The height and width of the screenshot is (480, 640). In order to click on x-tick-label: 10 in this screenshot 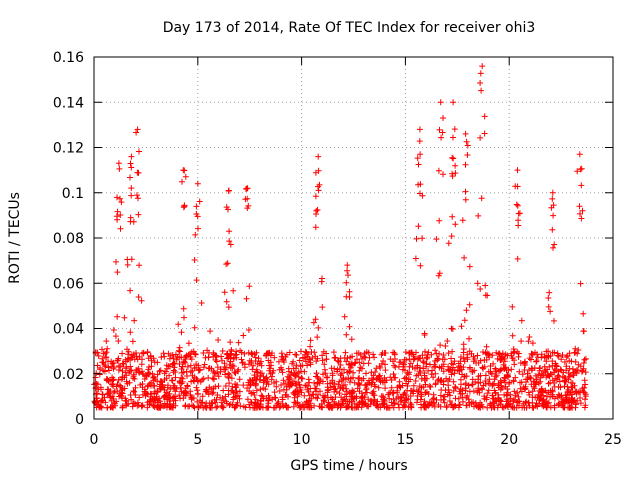, I will do `click(302, 440)`.